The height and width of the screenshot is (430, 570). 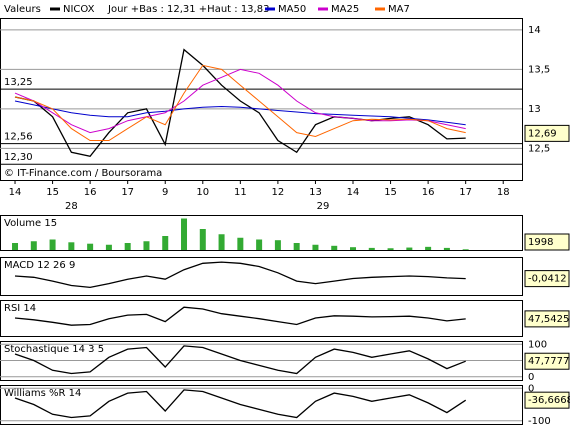 What do you see at coordinates (503, 192) in the screenshot?
I see `x-tick-label: 18` at bounding box center [503, 192].